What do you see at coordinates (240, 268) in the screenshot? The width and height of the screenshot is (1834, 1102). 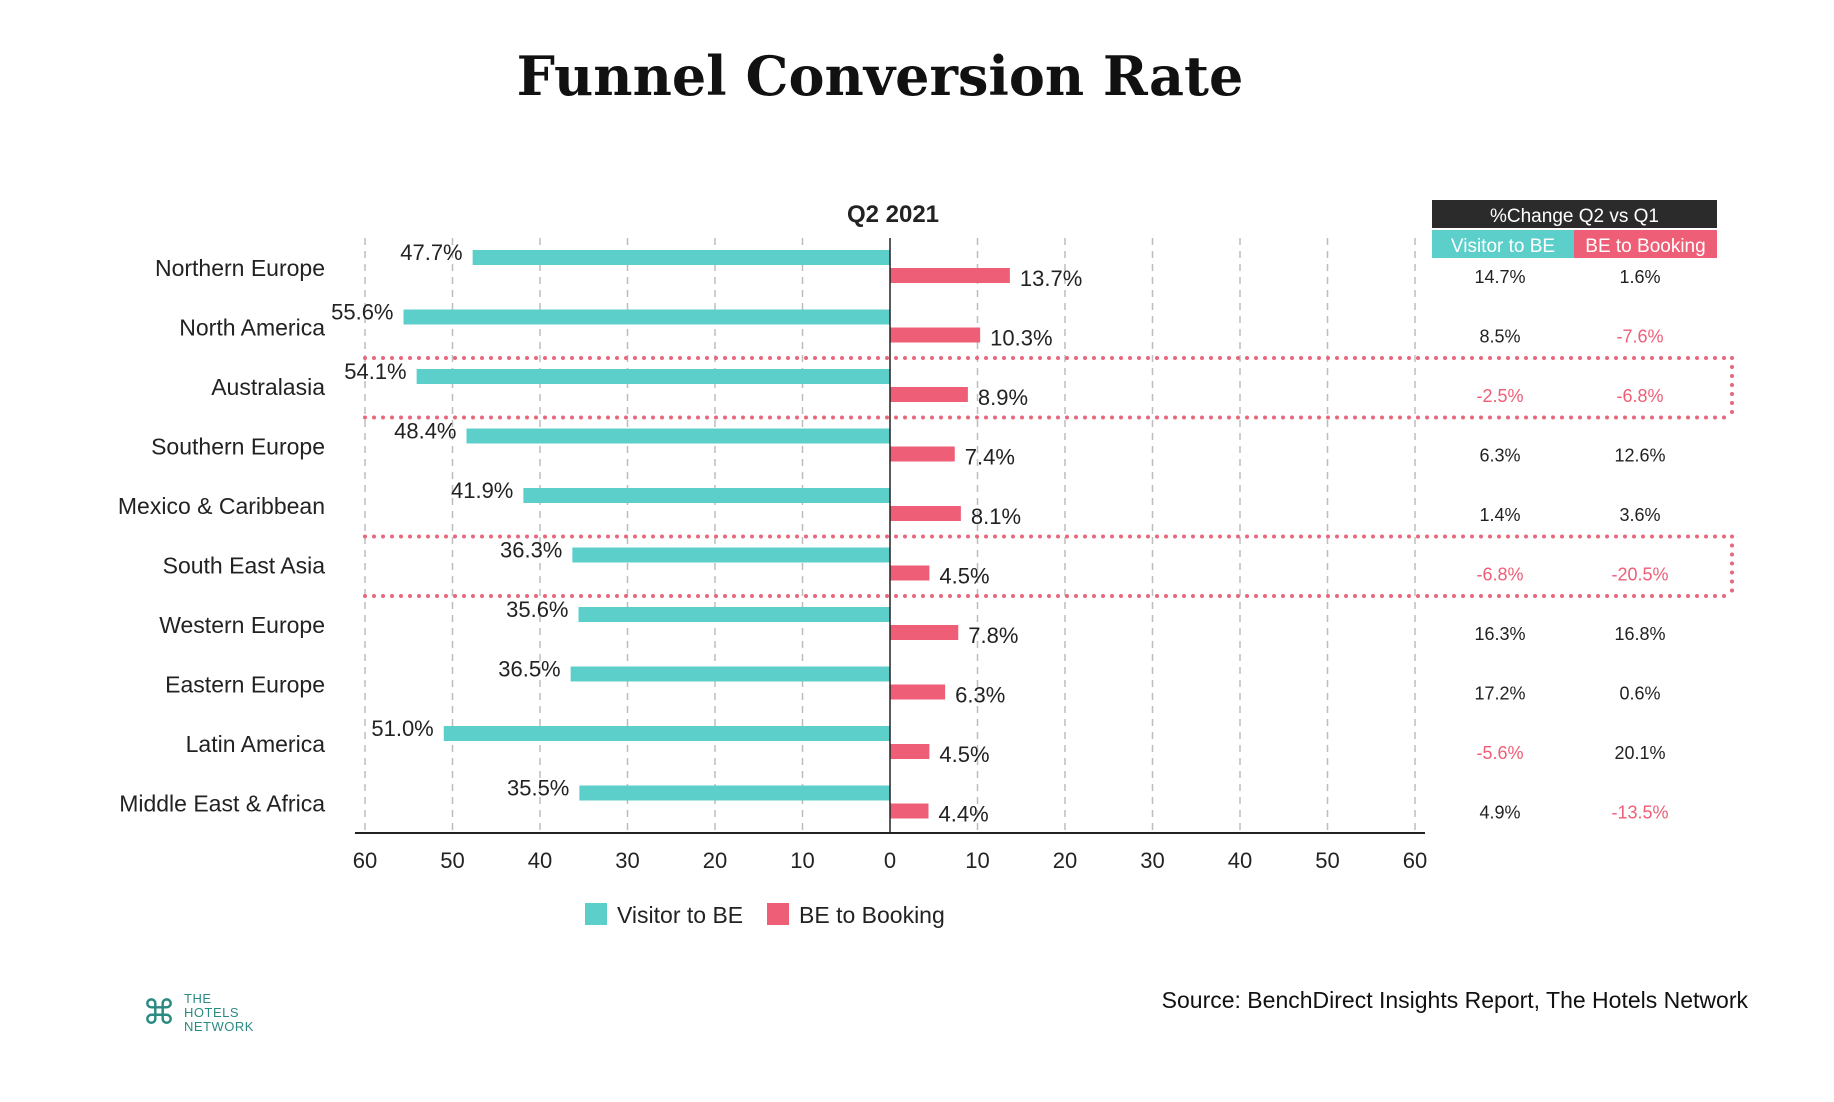 I see `category-label: Northern Europe` at bounding box center [240, 268].